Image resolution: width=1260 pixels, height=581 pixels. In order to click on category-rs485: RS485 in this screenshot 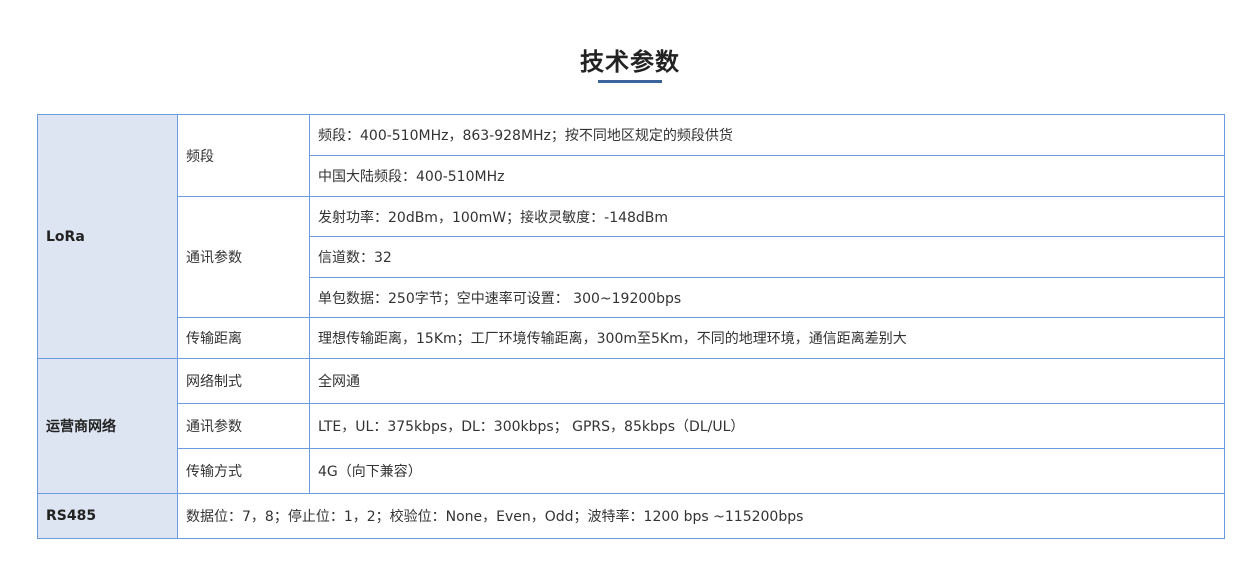, I will do `click(107, 516)`.